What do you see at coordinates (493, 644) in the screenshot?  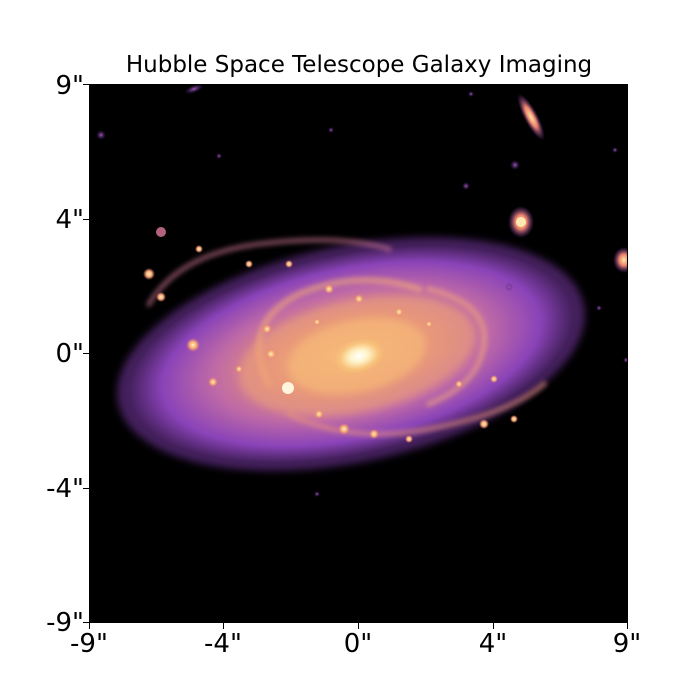 I see `x-tick-label: 4"` at bounding box center [493, 644].